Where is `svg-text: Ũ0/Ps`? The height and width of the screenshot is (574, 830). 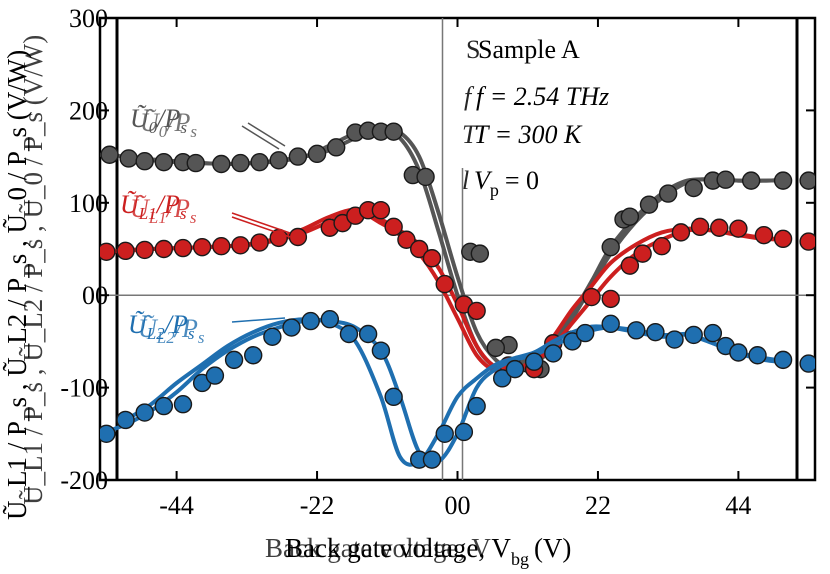 svg-text: Ũ0/Ps is located at coordinates (168, 124).